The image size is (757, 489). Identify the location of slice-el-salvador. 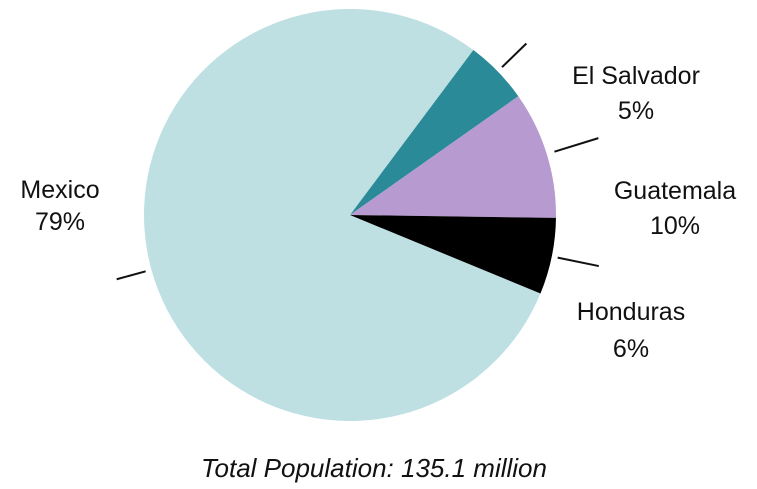
(434, 132).